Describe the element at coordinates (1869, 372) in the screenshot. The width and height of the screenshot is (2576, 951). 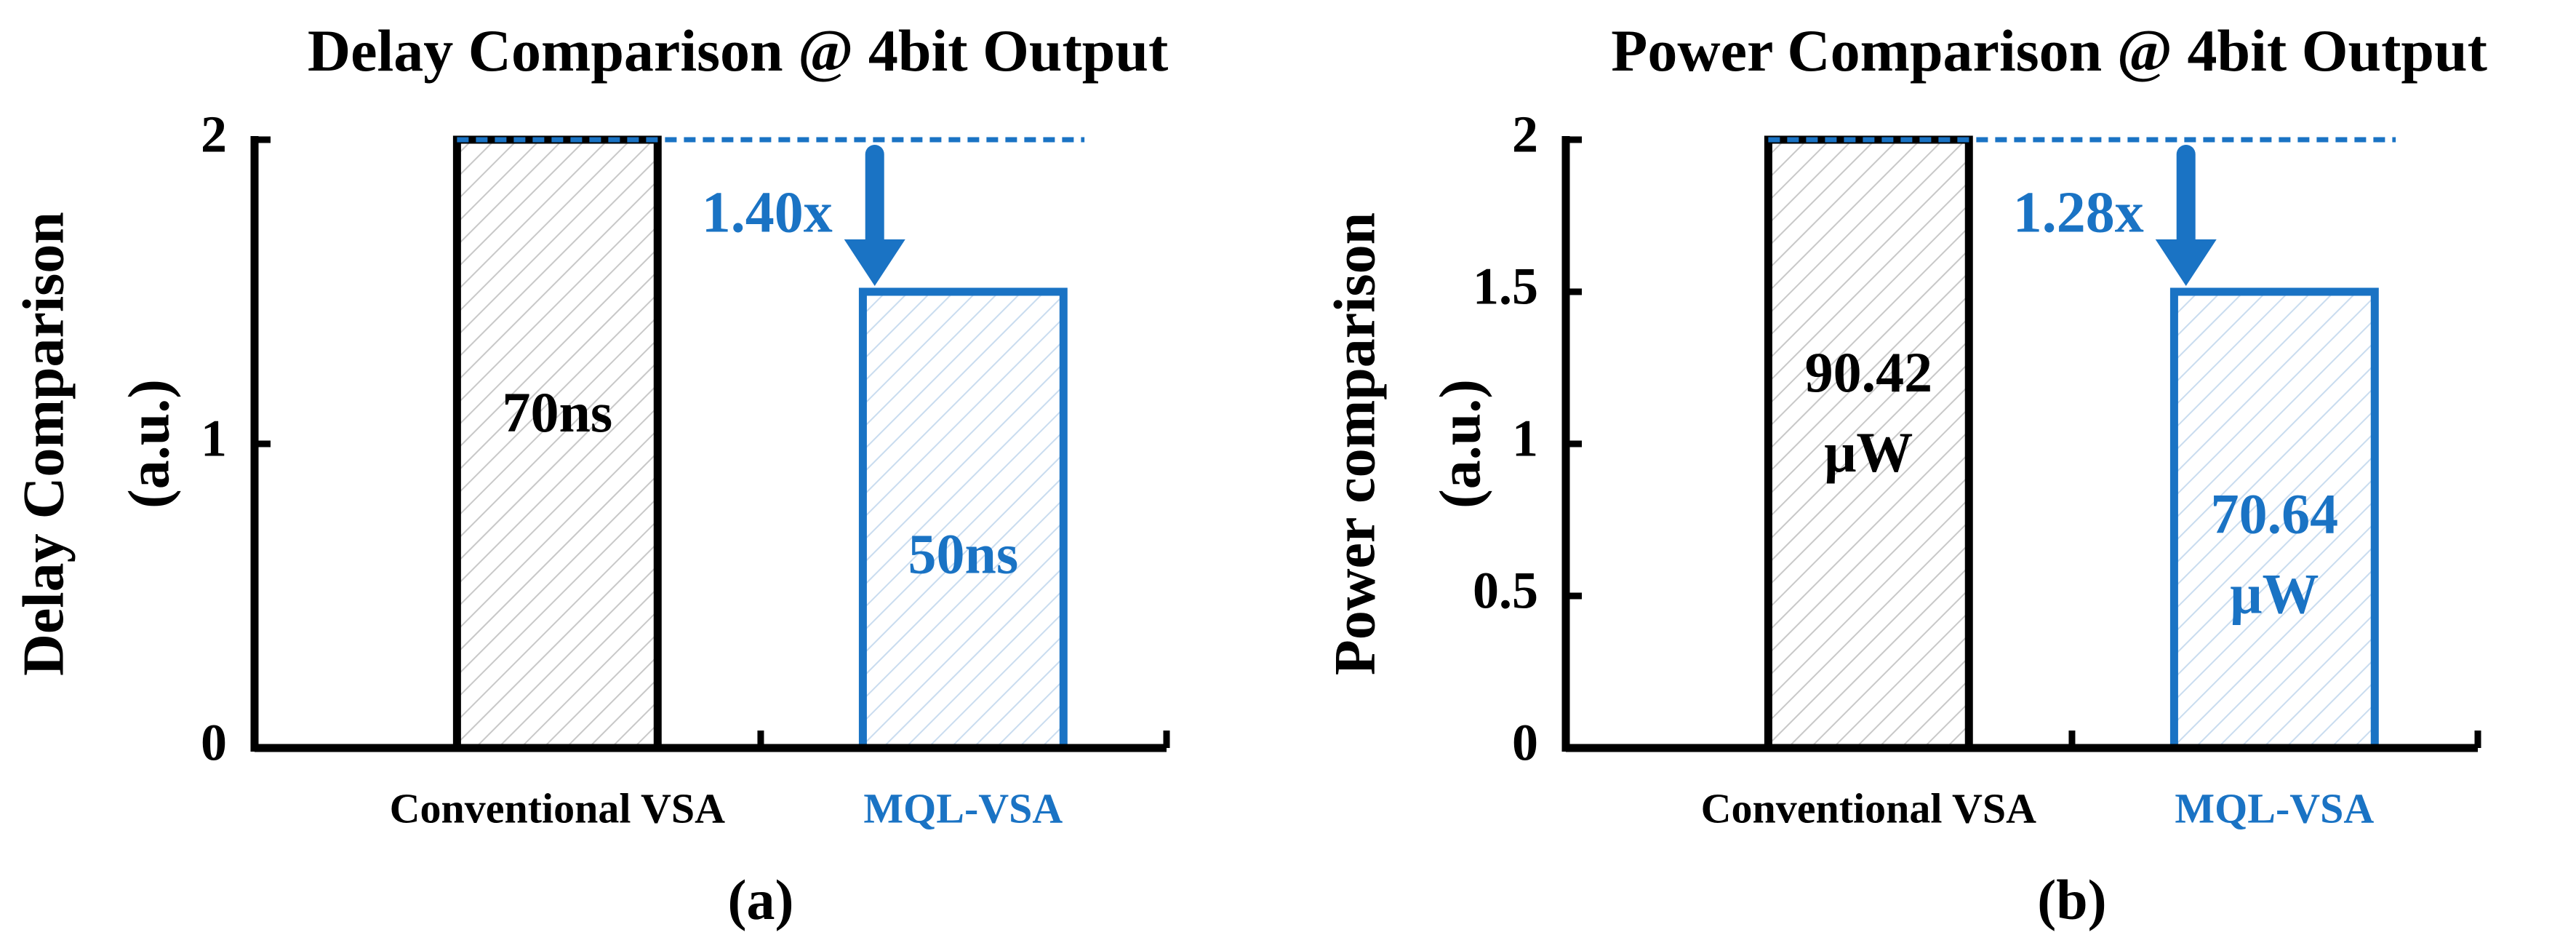
I see `bar-label: 90.42` at that location.